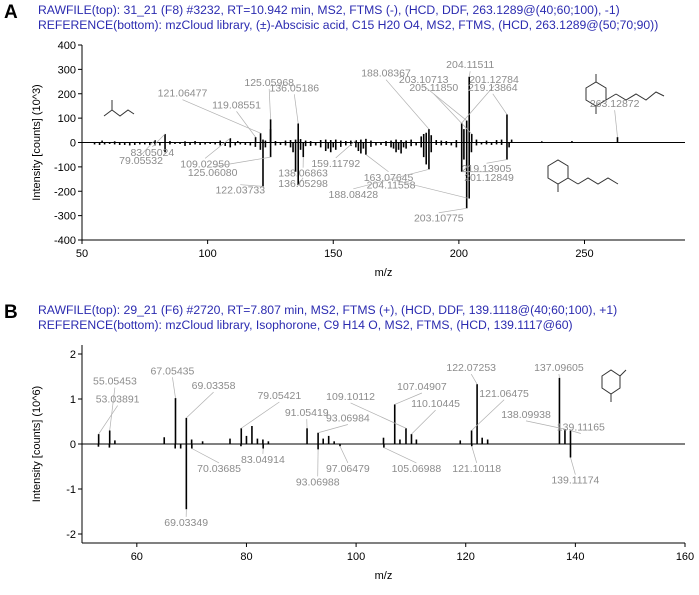 The width and height of the screenshot is (699, 595). Describe the element at coordinates (65, 168) in the screenshot. I see `y-tick-label: -100` at that location.